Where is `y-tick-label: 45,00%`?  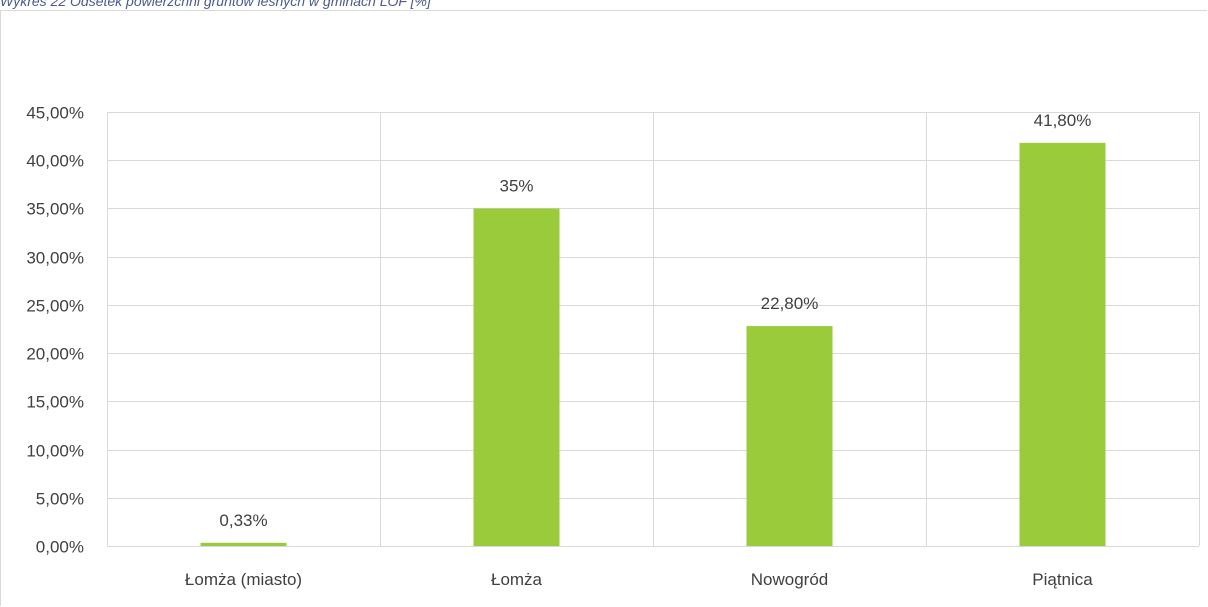 y-tick-label: 45,00% is located at coordinates (55, 113).